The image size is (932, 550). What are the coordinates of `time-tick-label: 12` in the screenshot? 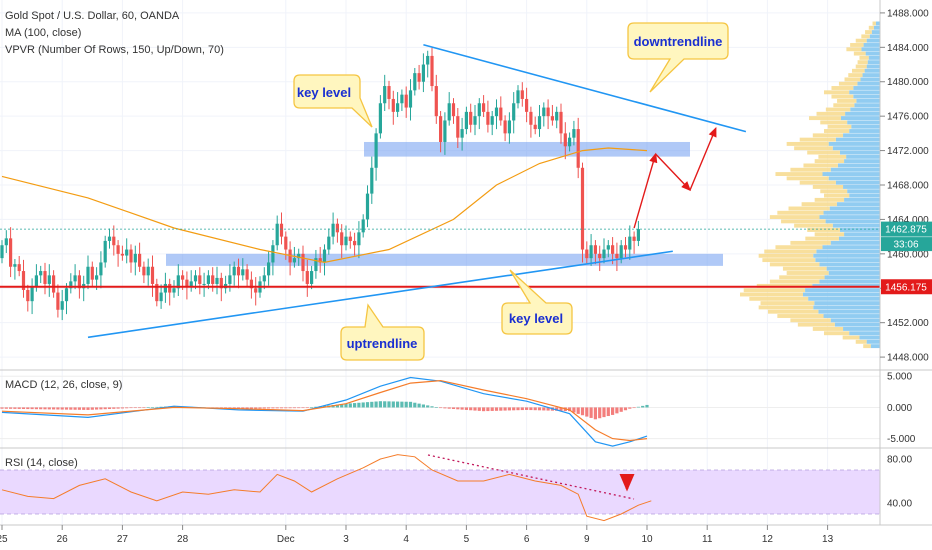 It's located at (768, 539).